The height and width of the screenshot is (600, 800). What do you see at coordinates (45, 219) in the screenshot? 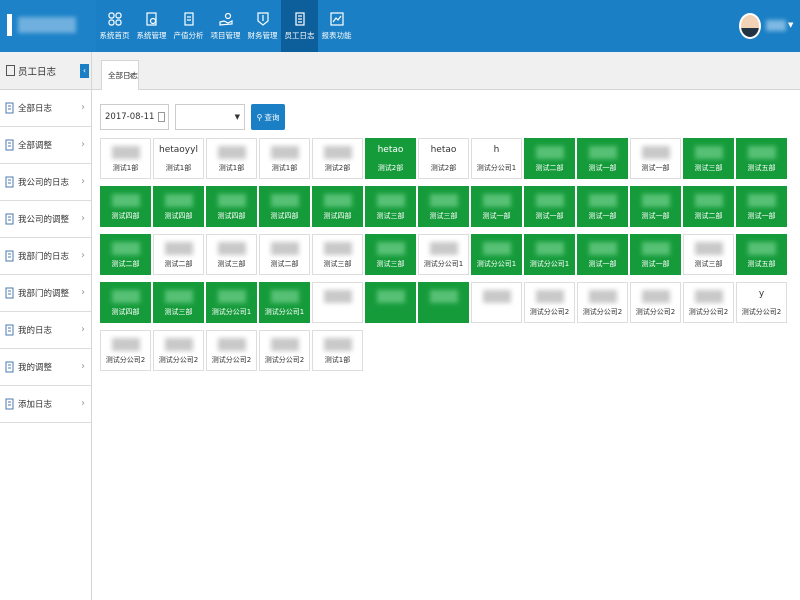
I see `sidebar-item-3: 我公司的调整 ›` at bounding box center [45, 219].